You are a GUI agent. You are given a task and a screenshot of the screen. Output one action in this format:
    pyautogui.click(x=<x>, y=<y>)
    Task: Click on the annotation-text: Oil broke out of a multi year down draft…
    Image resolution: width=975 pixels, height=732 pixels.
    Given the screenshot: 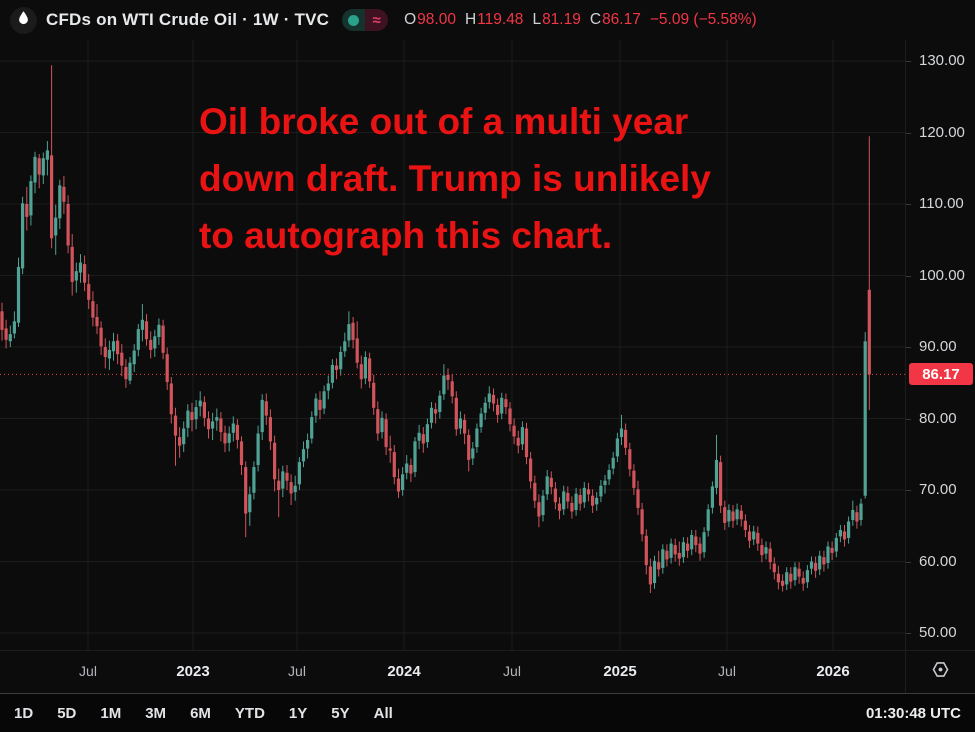 What is the action you would take?
    pyautogui.click(x=499, y=178)
    